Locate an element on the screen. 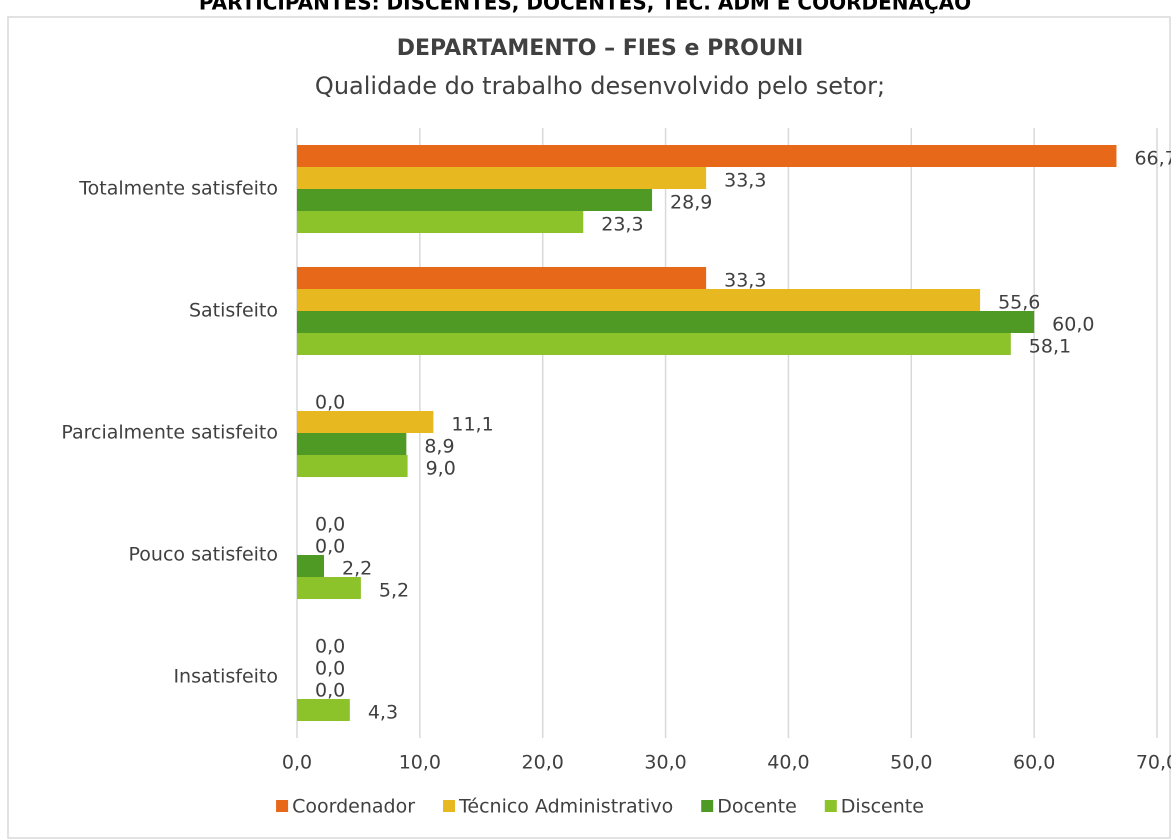 This screenshot has width=1171, height=839. value-label: 5,2 is located at coordinates (394, 591).